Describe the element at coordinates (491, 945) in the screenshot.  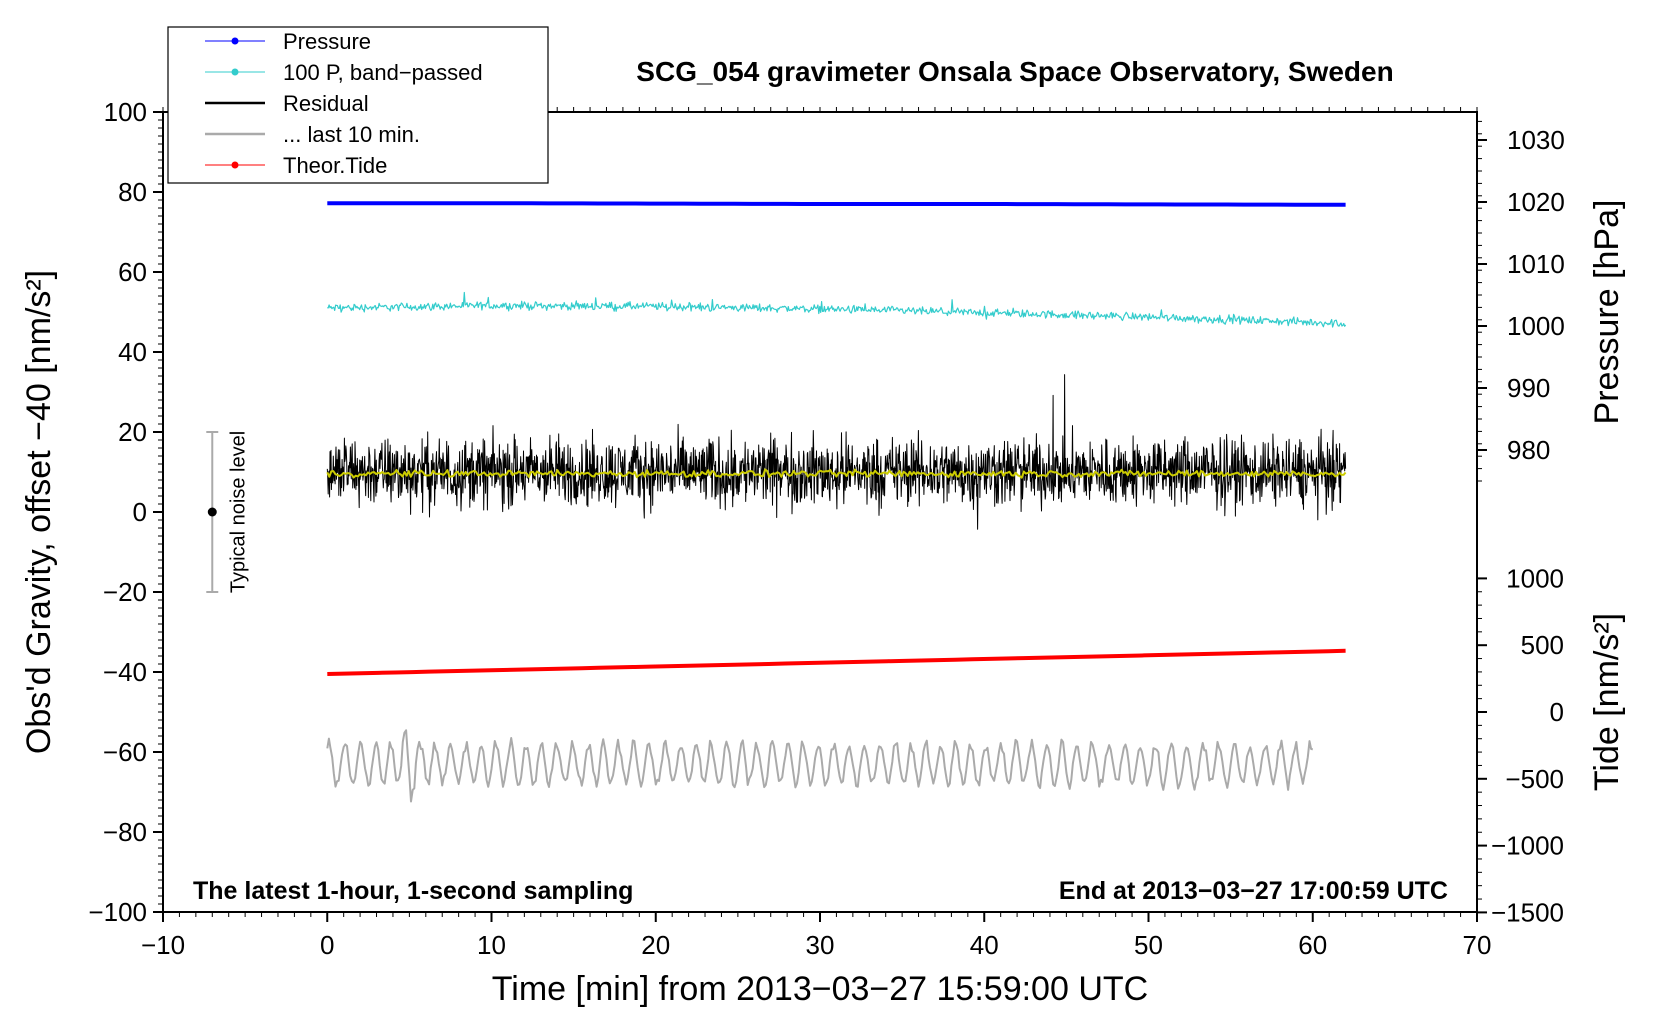
I see `x-tick-label: 10` at that location.